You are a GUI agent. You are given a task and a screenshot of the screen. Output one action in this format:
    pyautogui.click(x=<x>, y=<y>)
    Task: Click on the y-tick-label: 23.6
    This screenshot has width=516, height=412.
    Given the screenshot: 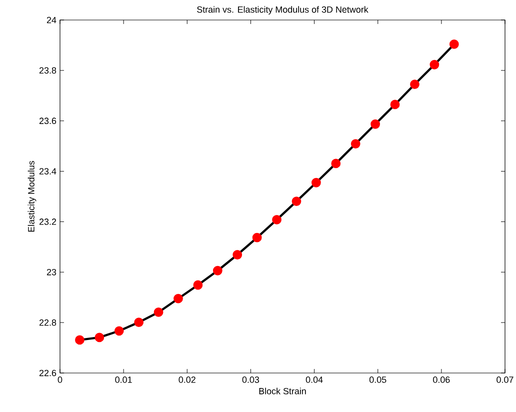 What is the action you would take?
    pyautogui.click(x=47, y=121)
    